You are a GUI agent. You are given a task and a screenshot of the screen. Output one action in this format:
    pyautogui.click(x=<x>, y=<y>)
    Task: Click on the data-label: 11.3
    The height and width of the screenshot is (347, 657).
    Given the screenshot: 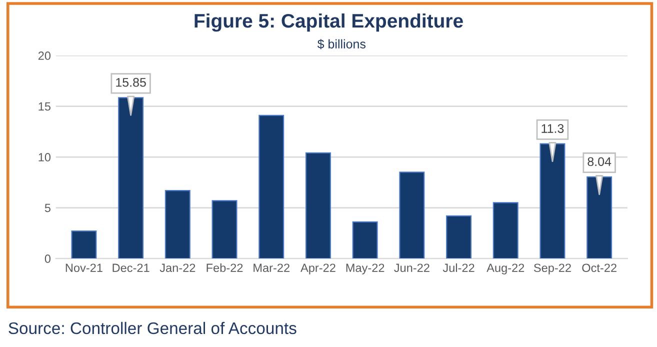 What is the action you would take?
    pyautogui.click(x=553, y=128)
    